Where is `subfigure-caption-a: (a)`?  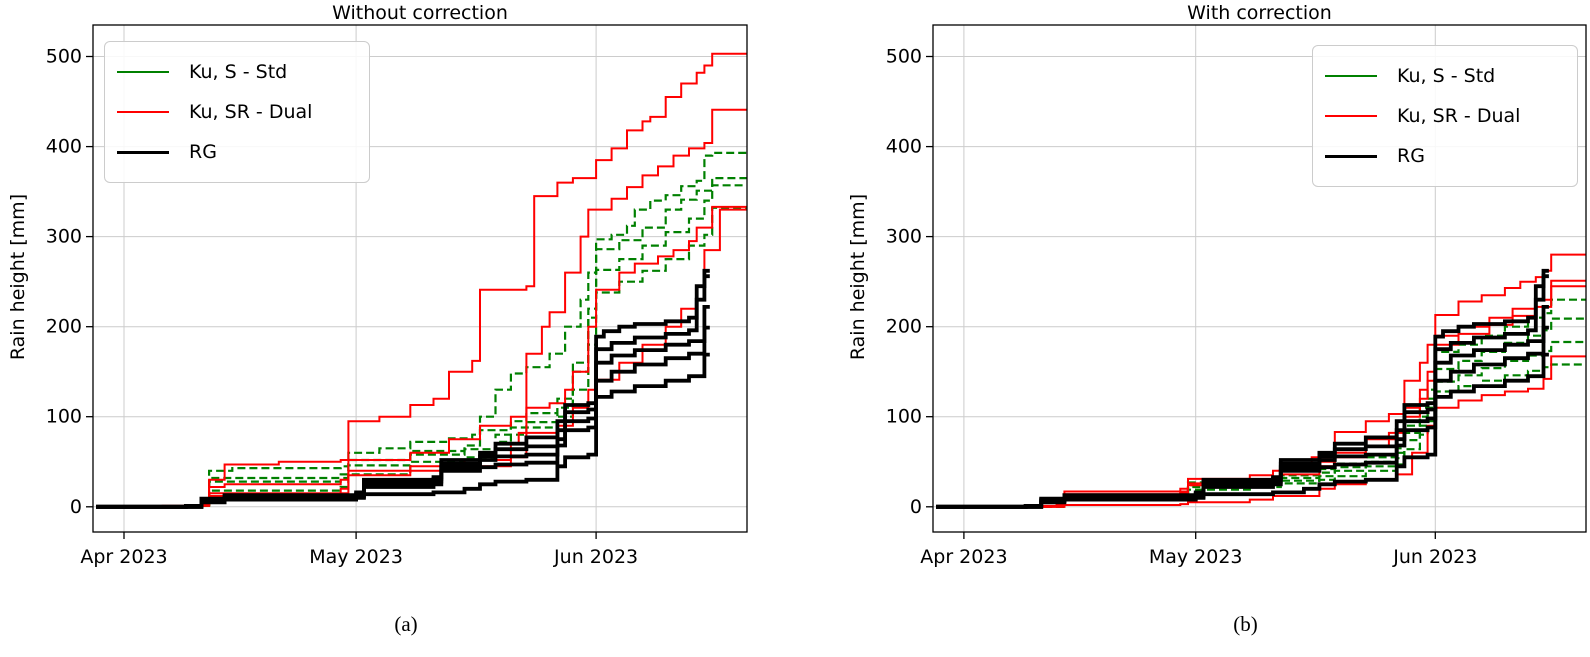
subfigure-caption-a: (a) is located at coordinates (406, 624).